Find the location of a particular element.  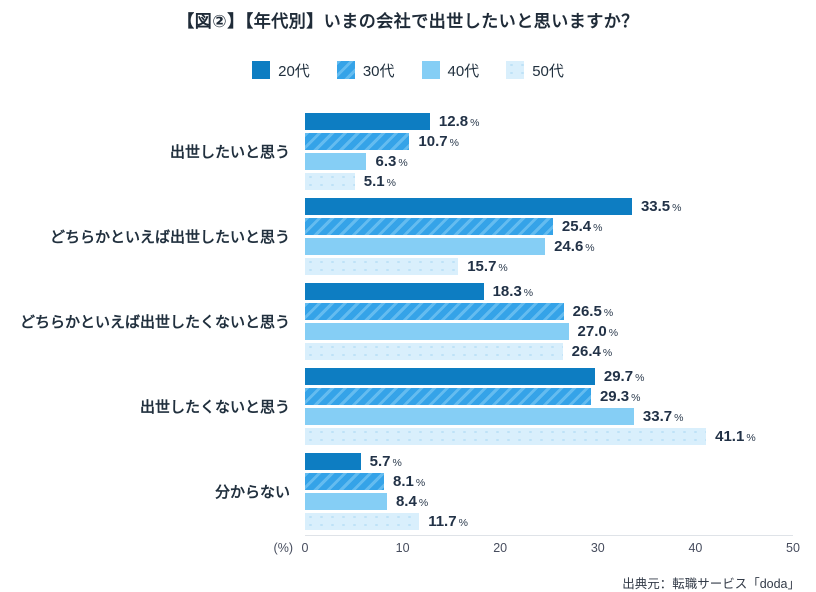

bar-group4-50s is located at coordinates (506, 436).